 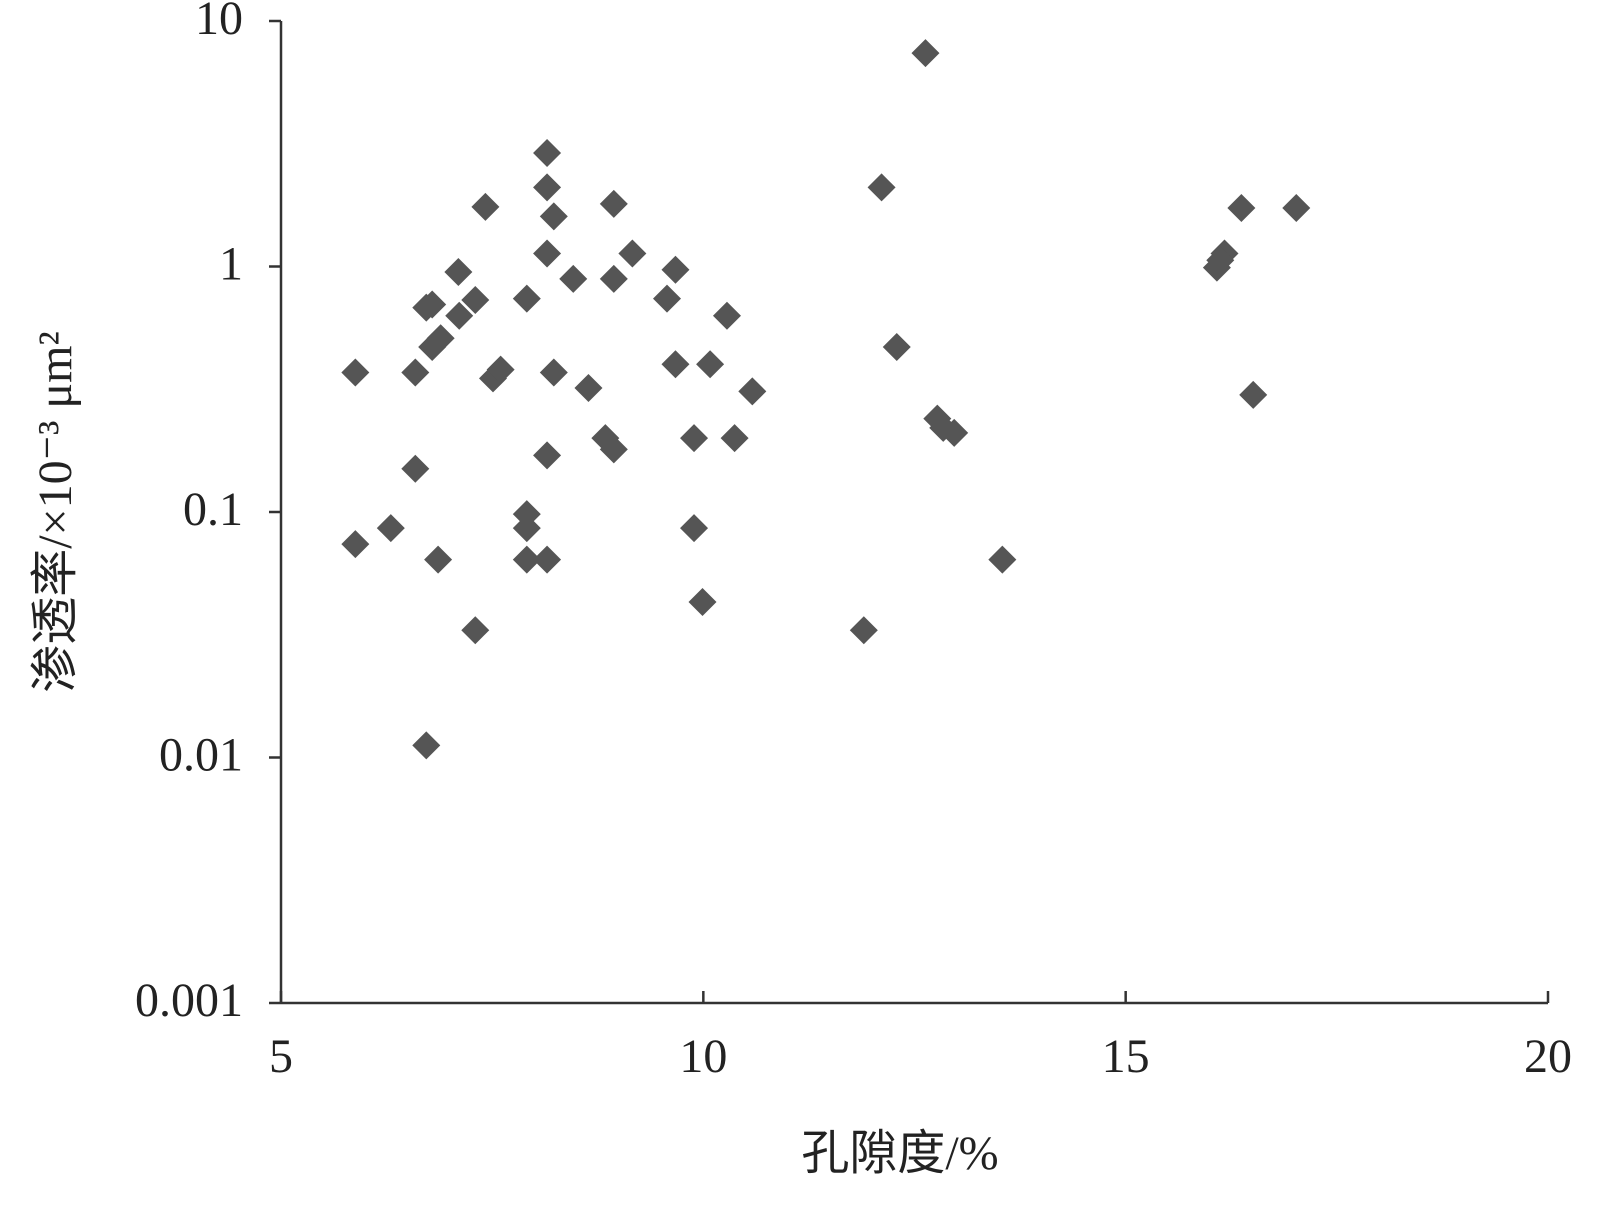 I want to click on x-tick-label: 20, so click(x=1548, y=1056).